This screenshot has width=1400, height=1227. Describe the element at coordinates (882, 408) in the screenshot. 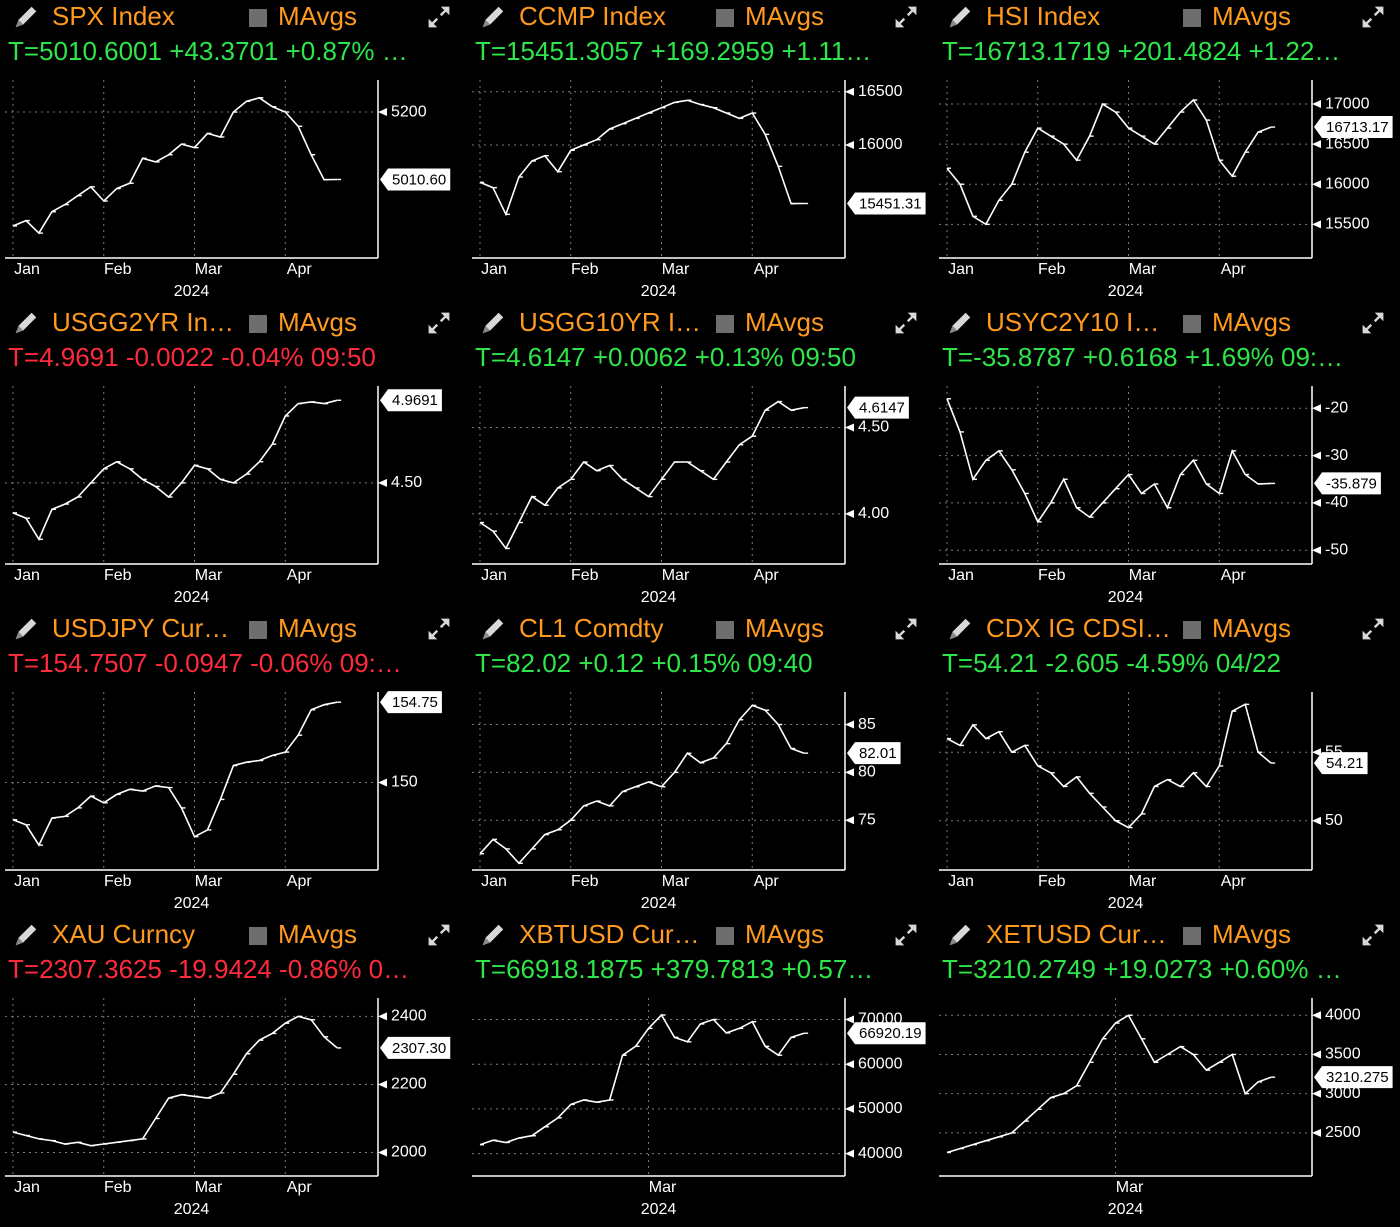

I see `last-value-label: 4.6147` at that location.